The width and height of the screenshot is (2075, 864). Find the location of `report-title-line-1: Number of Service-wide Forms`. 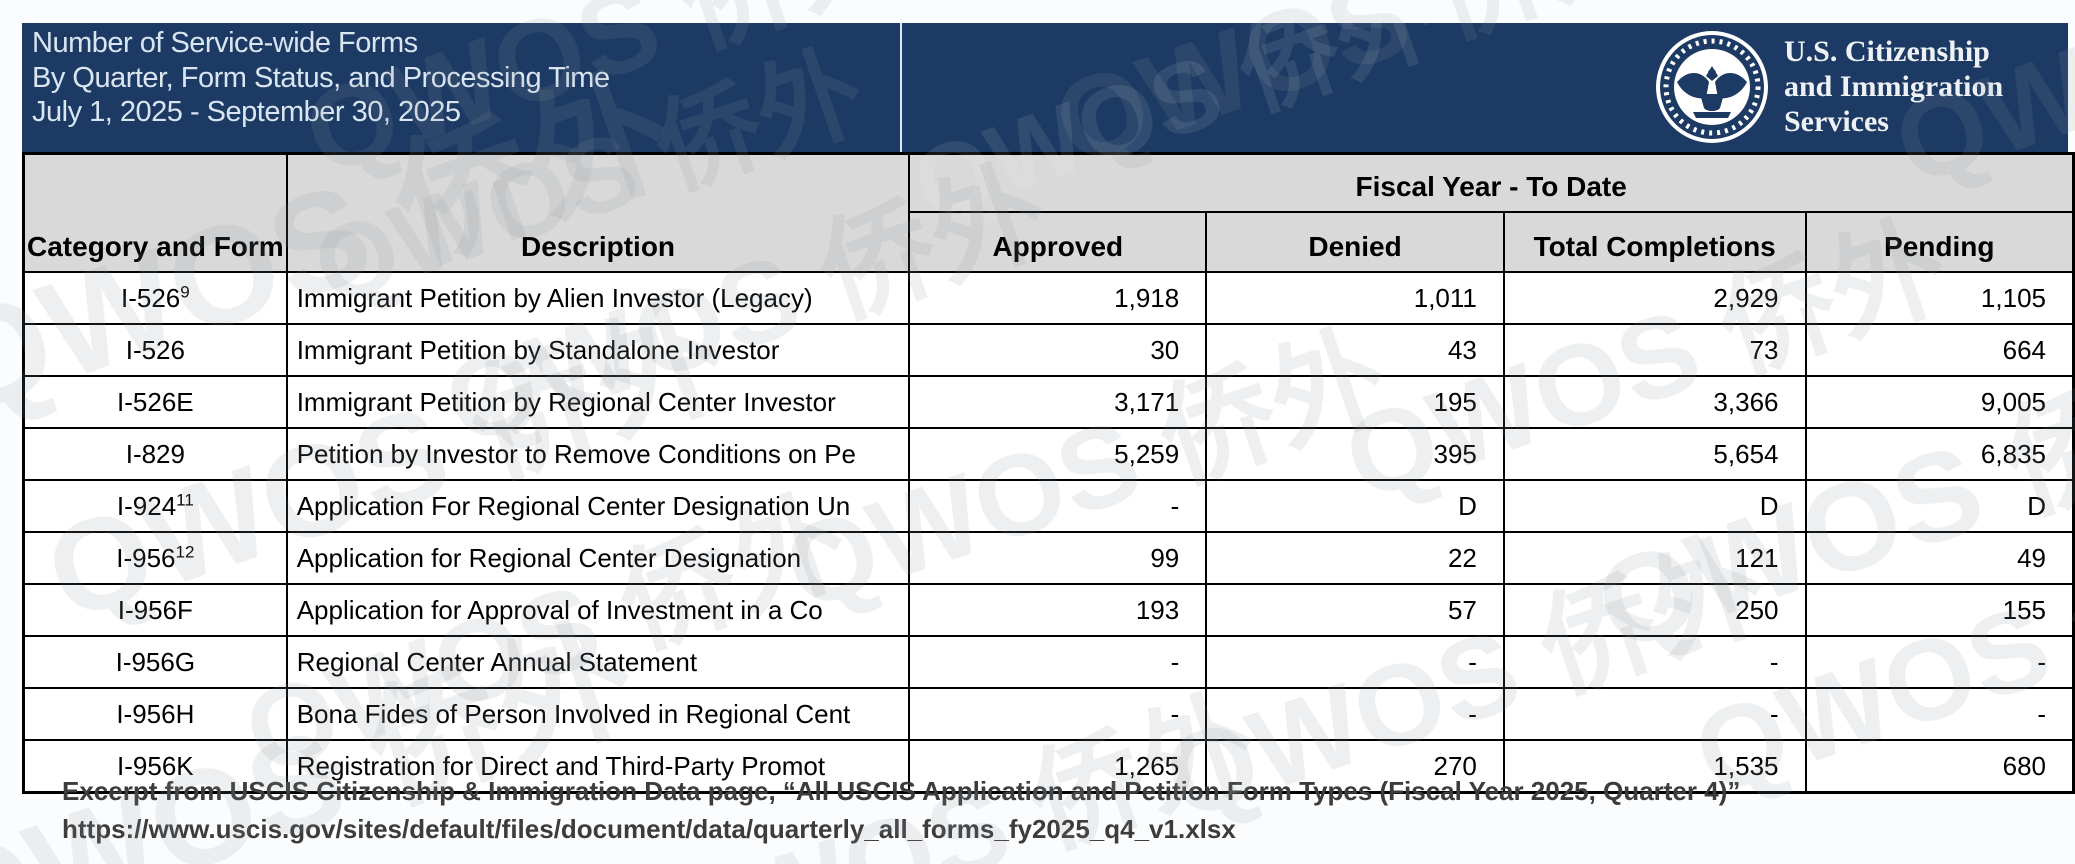

report-title-line-1: Number of Service-wide Forms is located at coordinates (225, 43).